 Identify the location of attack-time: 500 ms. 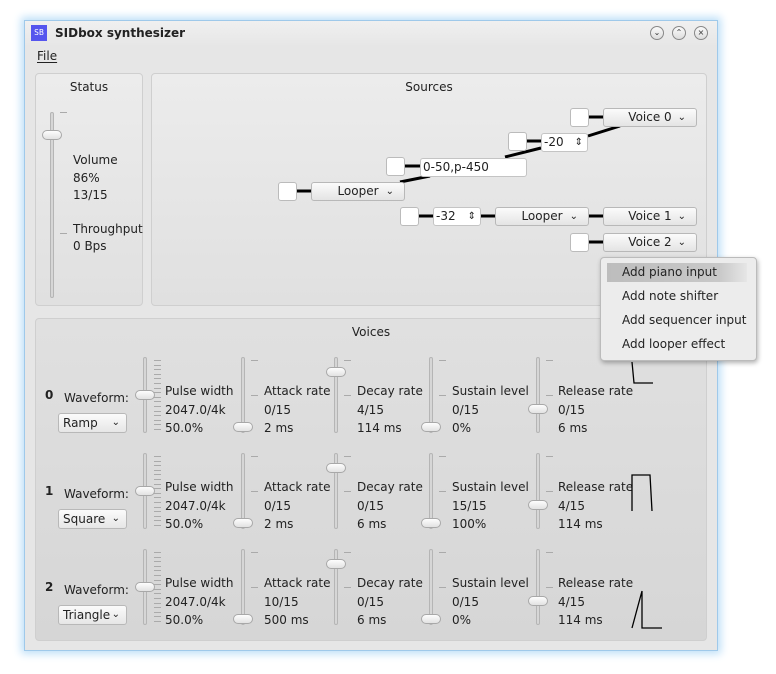
(286, 620).